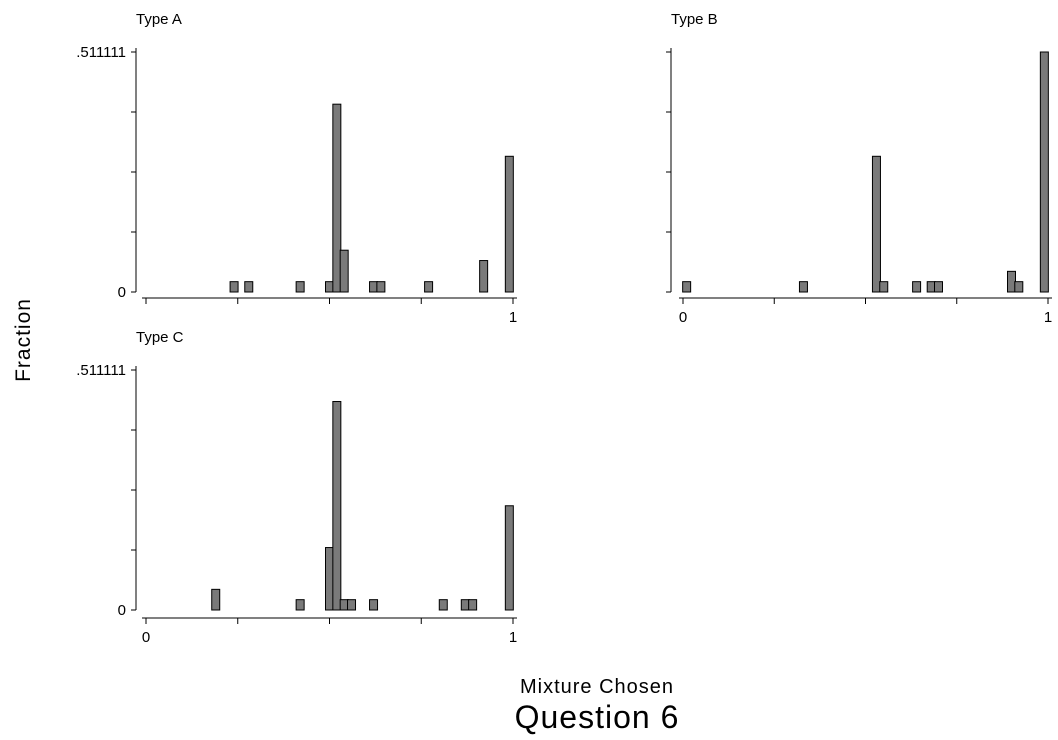 The width and height of the screenshot is (1058, 740). Describe the element at coordinates (159, 19) in the screenshot. I see `panel-title: Type A` at that location.